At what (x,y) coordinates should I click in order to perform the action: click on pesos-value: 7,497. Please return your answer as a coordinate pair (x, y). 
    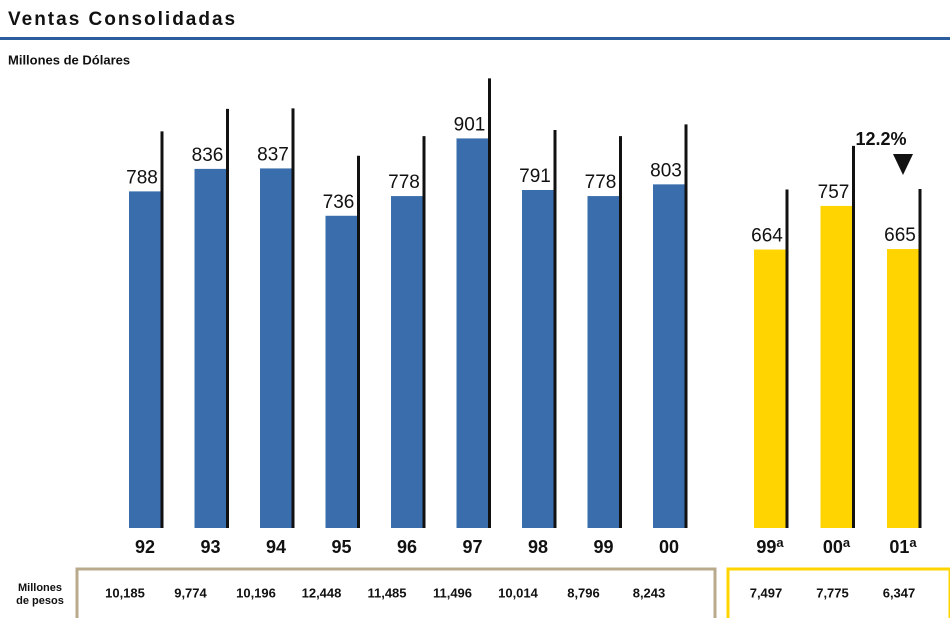
    Looking at the image, I should click on (766, 592).